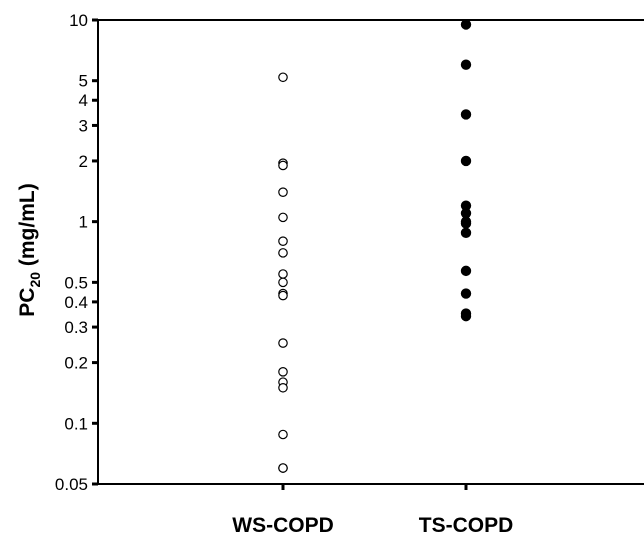 Image resolution: width=644 pixels, height=539 pixels. Describe the element at coordinates (35, 280) in the screenshot. I see `y-axis-label-subscript: 20` at that location.